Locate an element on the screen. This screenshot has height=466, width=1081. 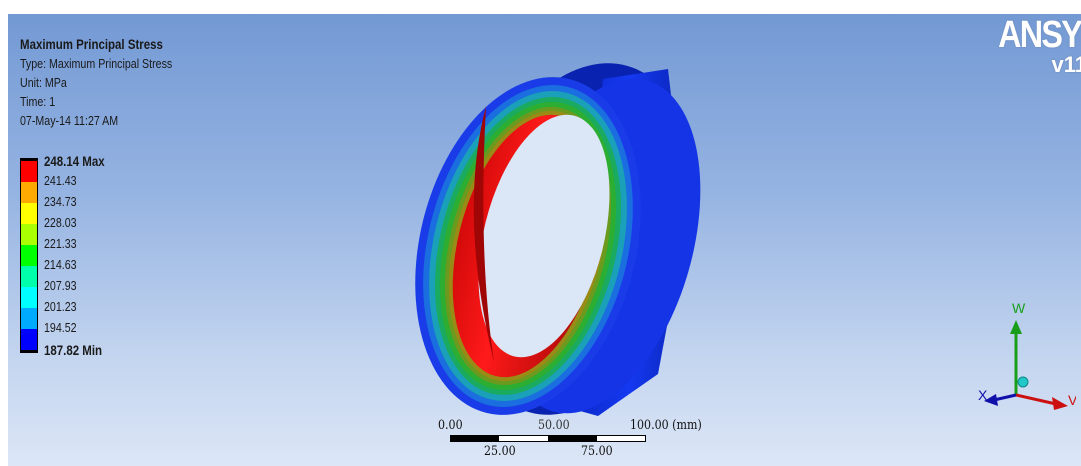
x-axis is located at coordinates (1005, 397).